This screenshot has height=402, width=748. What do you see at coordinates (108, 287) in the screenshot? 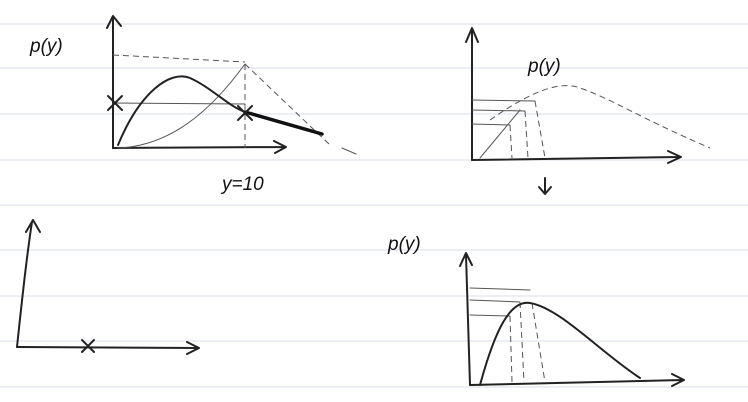
I see `sketch-bottom-left` at bounding box center [108, 287].